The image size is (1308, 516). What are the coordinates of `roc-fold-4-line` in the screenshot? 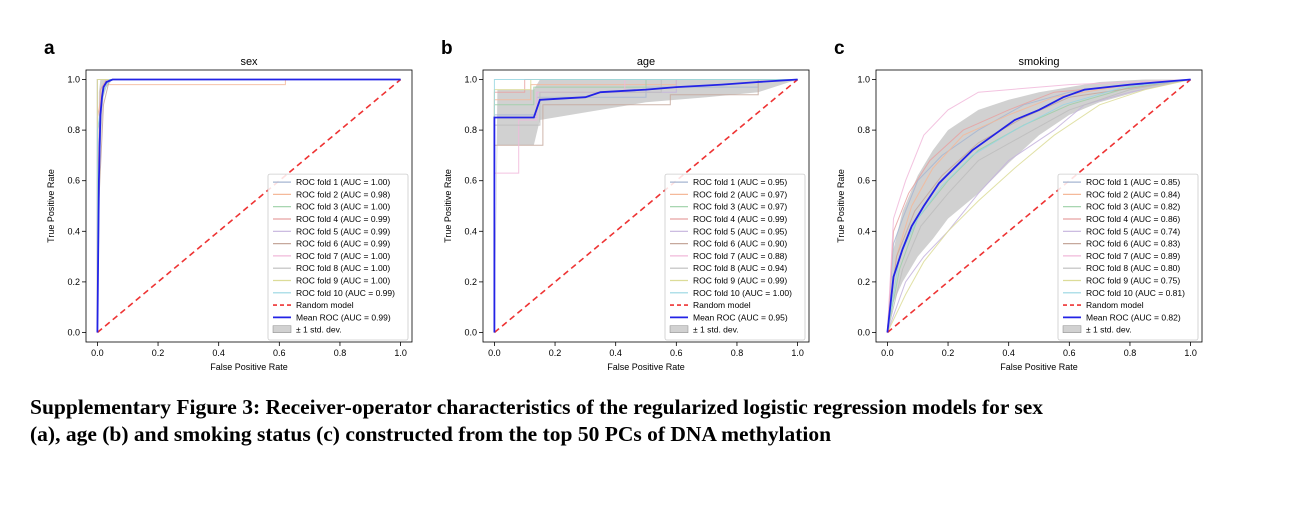 It's located at (1038, 206).